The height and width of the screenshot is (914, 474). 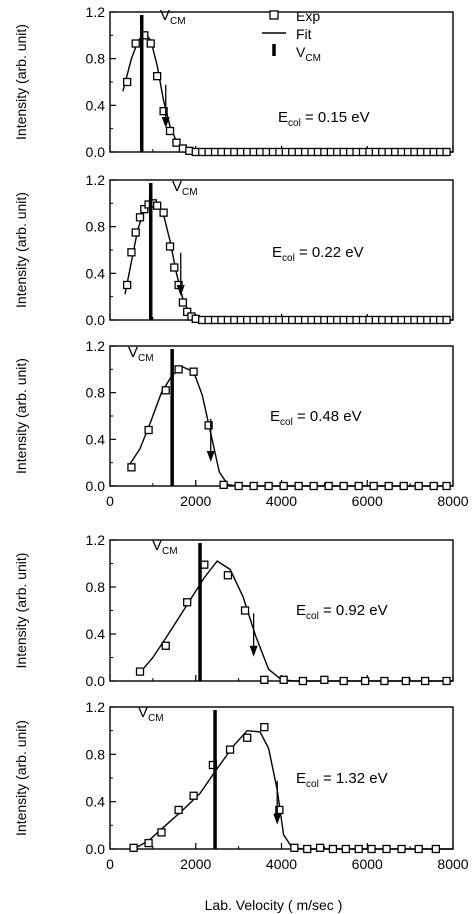 What do you see at coordinates (318, 254) in the screenshot?
I see `energy-label: Ecol = 0.22 eV` at bounding box center [318, 254].